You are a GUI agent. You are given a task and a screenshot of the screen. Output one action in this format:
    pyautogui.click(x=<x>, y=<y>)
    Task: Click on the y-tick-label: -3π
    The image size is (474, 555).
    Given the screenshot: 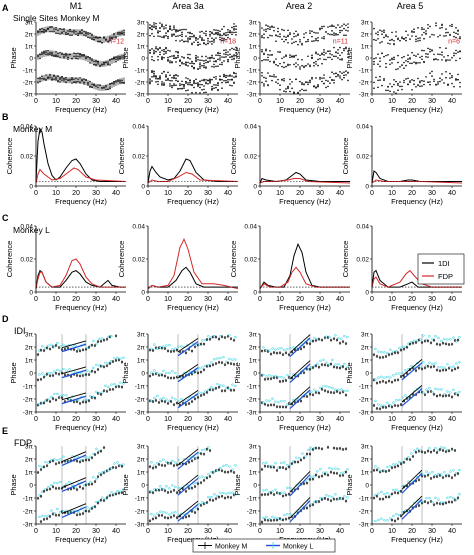 What is the action you would take?
    pyautogui.click(x=28, y=95)
    